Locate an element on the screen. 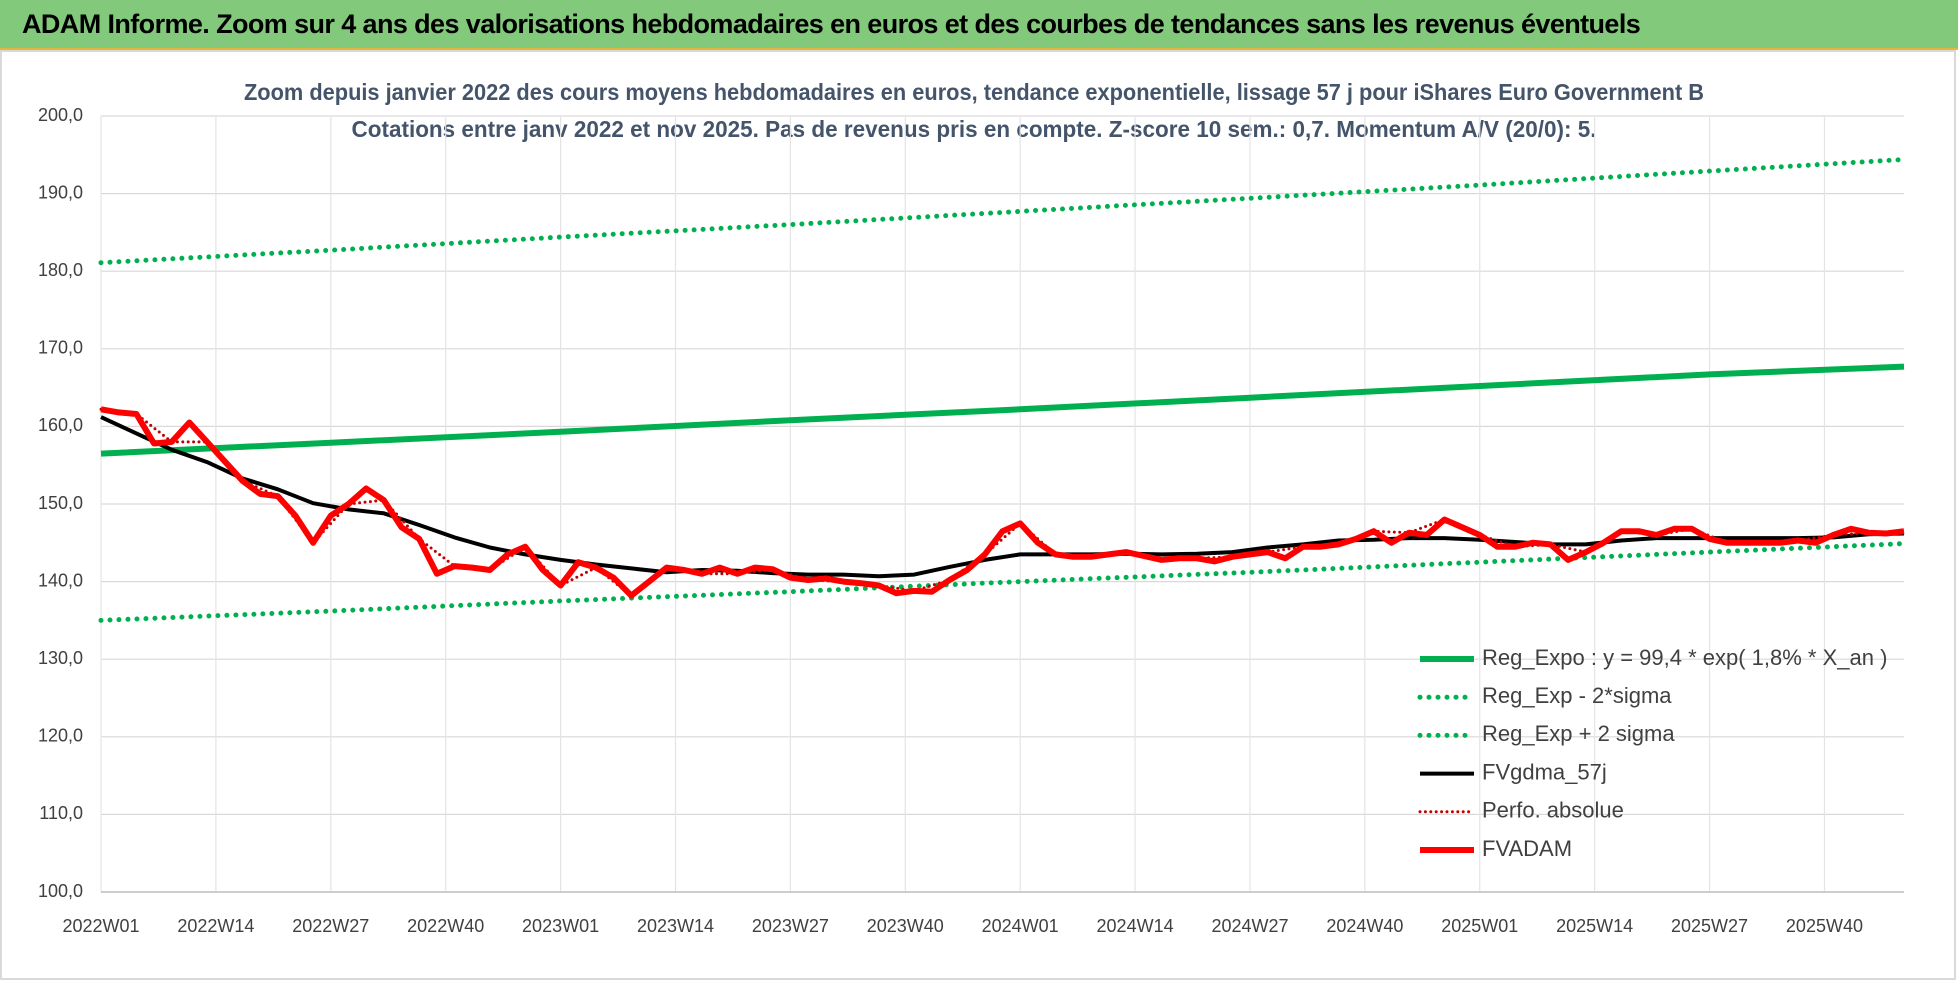 Image resolution: width=1958 pixels, height=984 pixels. y-tick-label: 170,0 is located at coordinates (60, 348).